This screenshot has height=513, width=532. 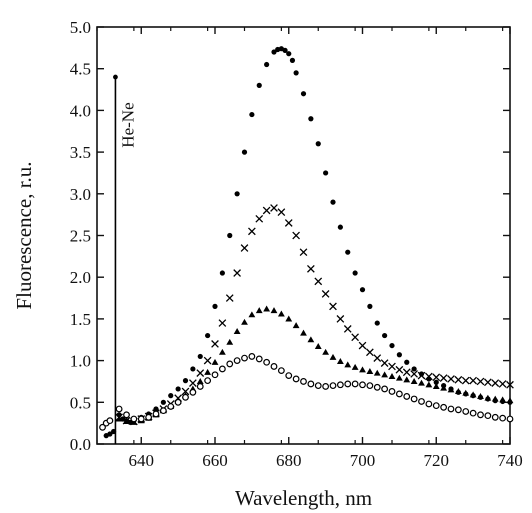 I want to click on y-tick-label: 4.5, so click(x=80, y=69).